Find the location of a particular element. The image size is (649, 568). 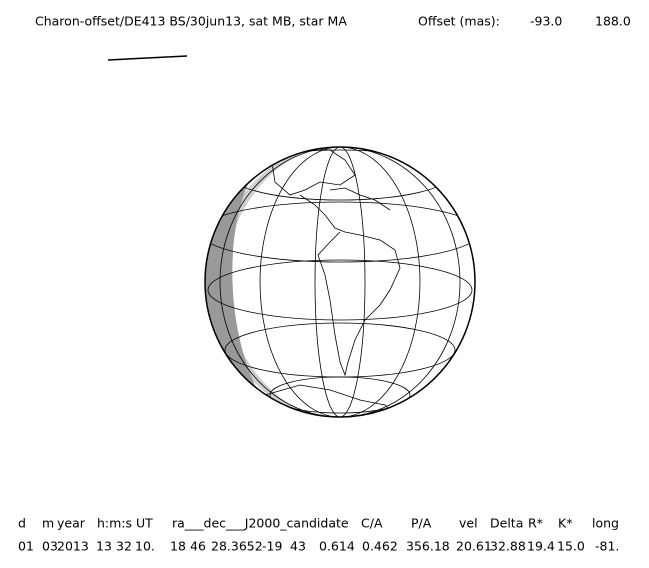

cell: 356.18 is located at coordinates (428, 546).